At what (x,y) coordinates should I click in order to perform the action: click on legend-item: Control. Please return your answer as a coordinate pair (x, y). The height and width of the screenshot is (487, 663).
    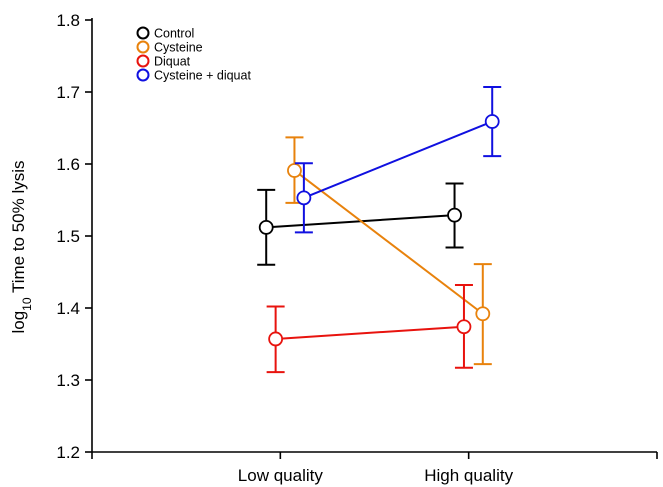
    Looking at the image, I should click on (165, 33).